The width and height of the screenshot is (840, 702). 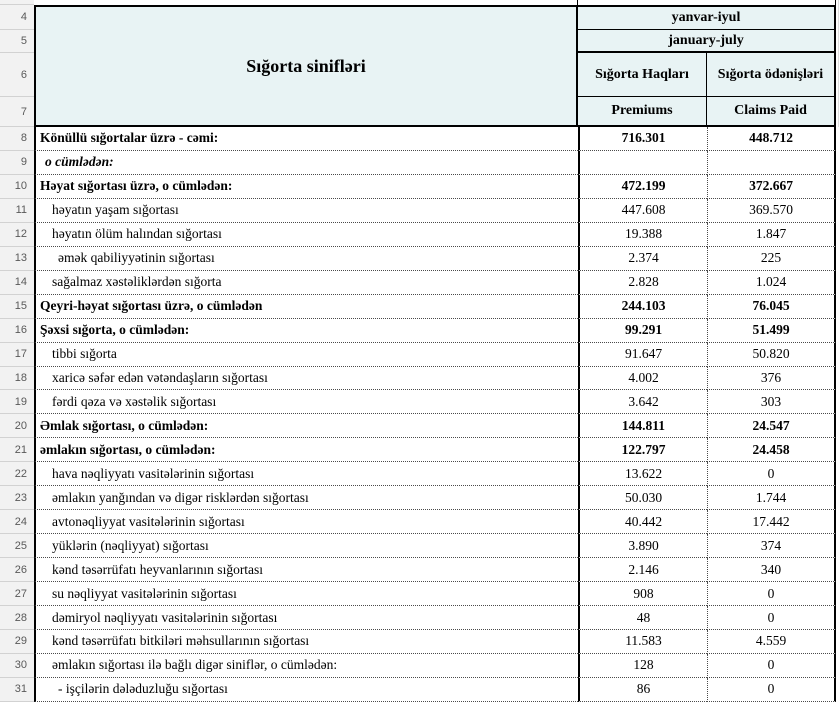 What do you see at coordinates (771, 570) in the screenshot?
I see `claims-value-cell: 340` at bounding box center [771, 570].